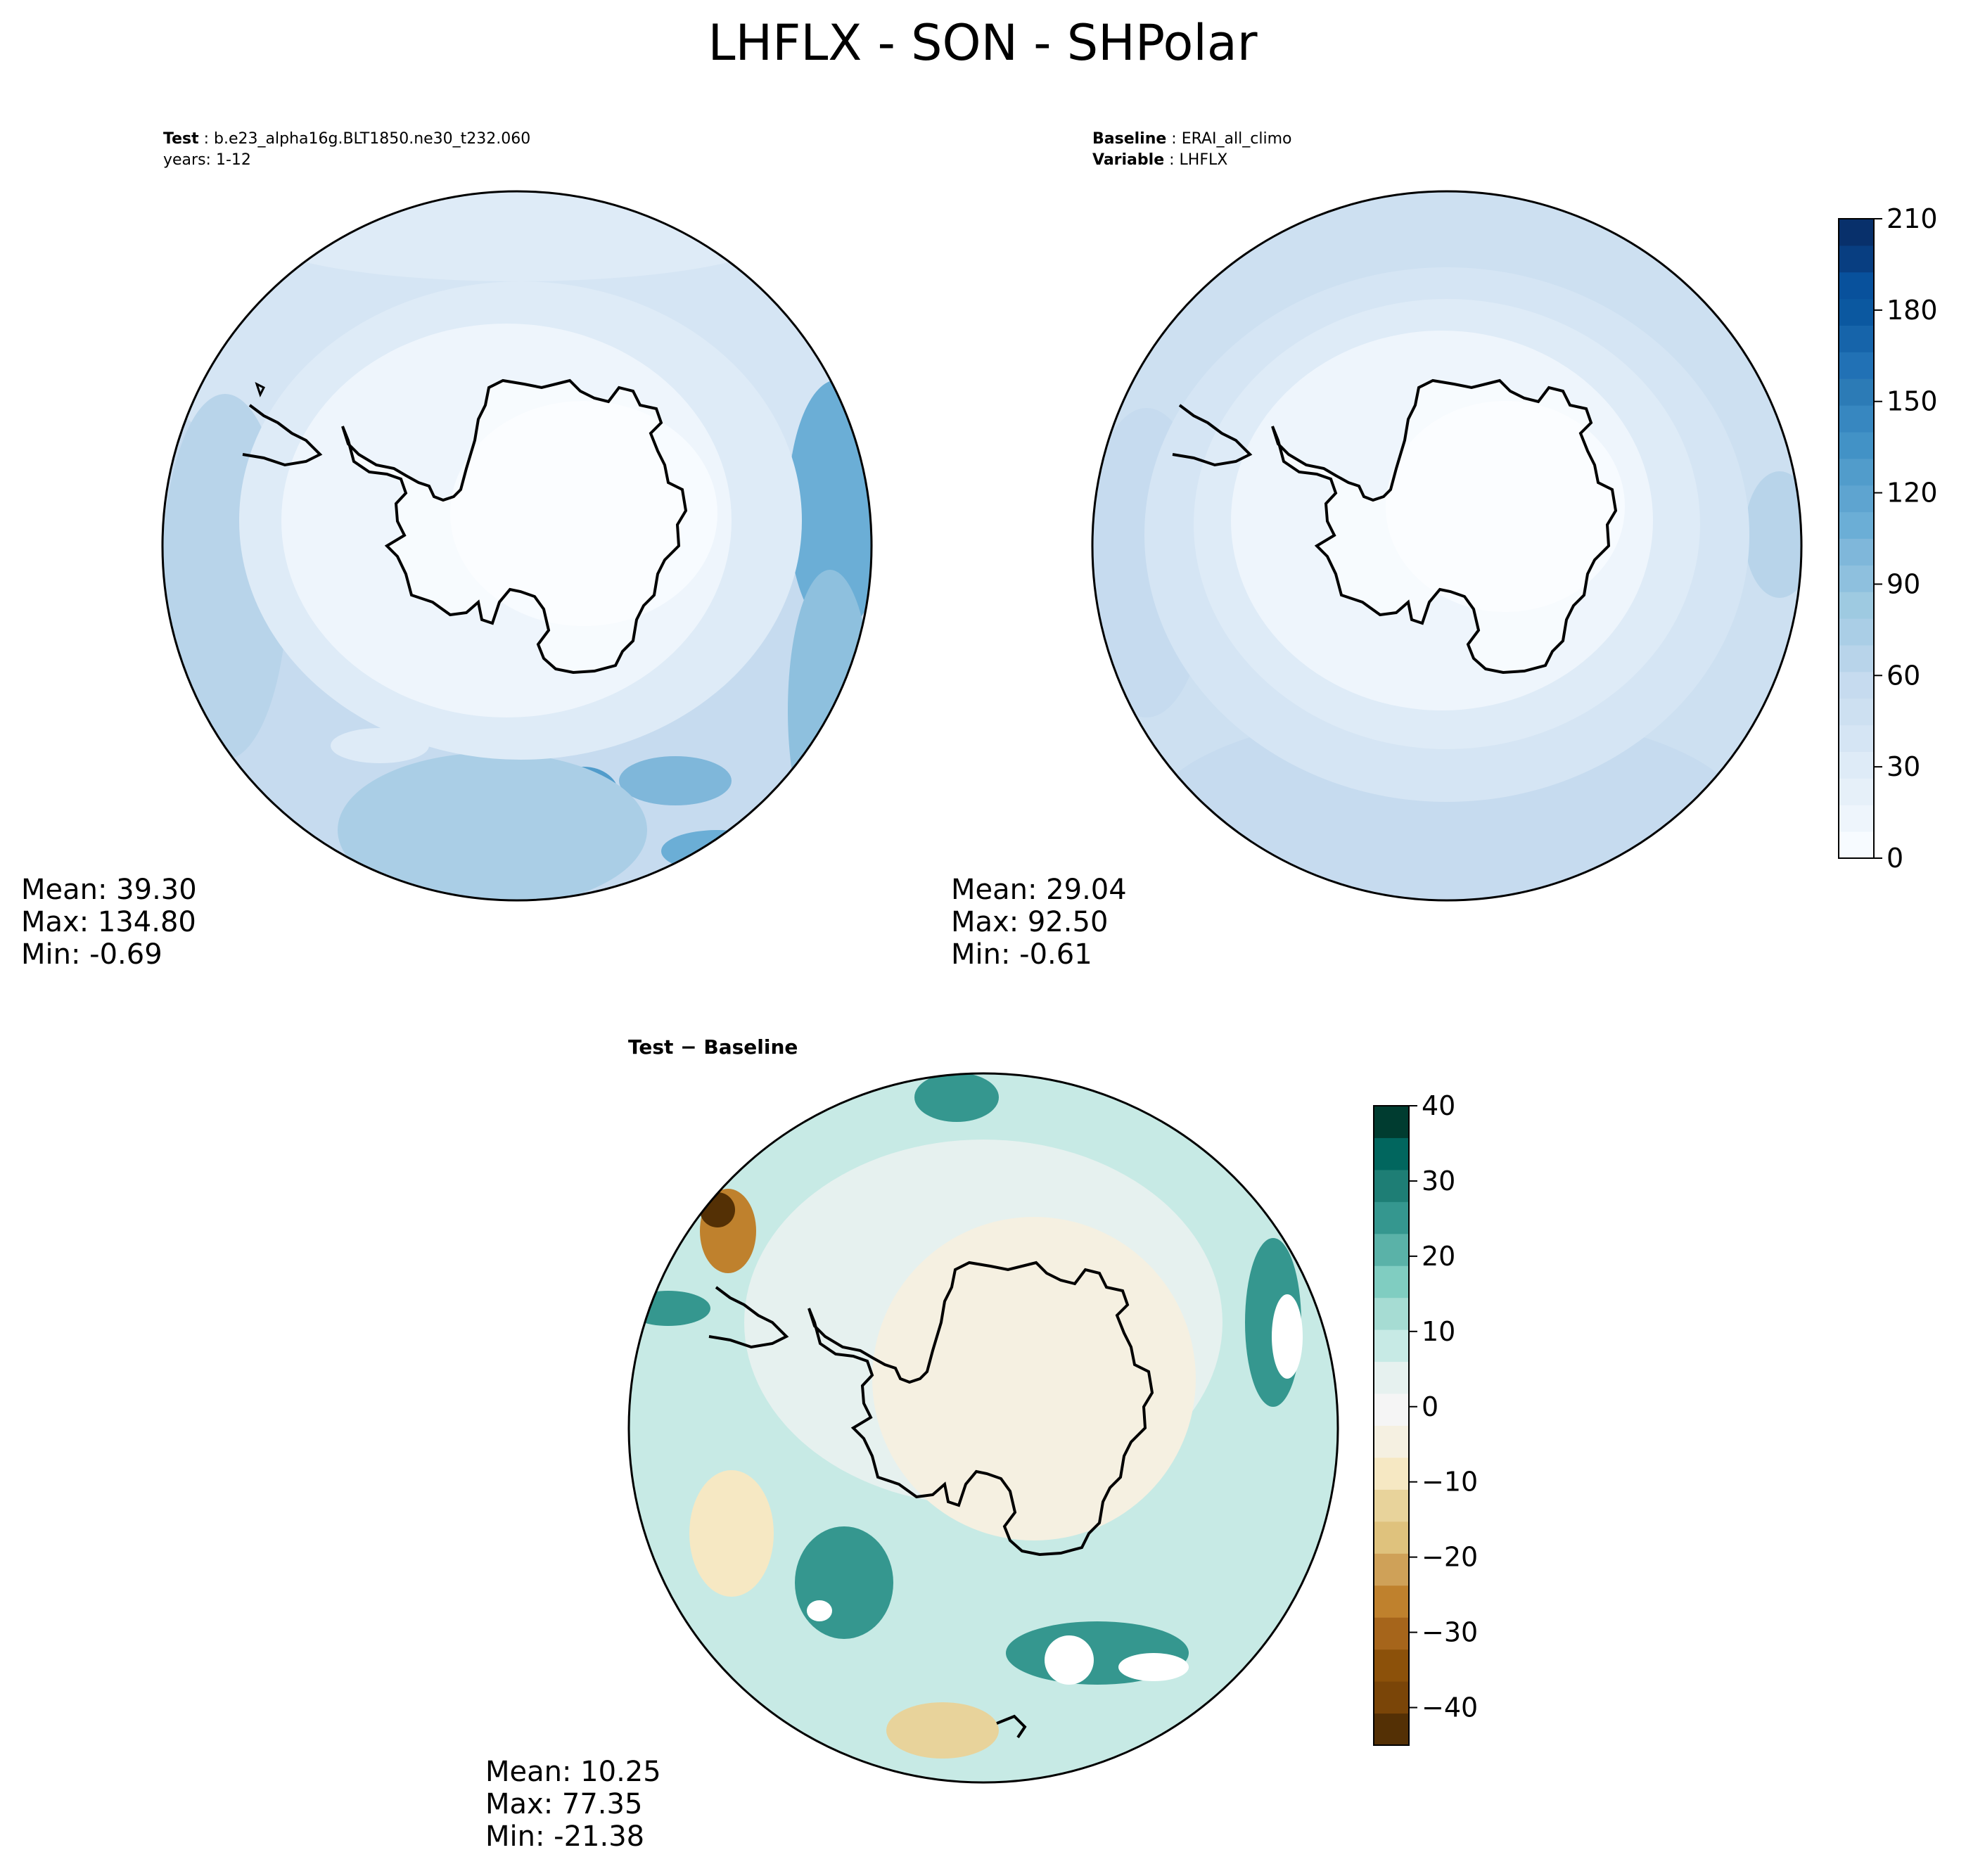 The width and height of the screenshot is (1966, 1876). Describe the element at coordinates (731, 1533) in the screenshot. I see `diff-map-field-negative-west` at that location.